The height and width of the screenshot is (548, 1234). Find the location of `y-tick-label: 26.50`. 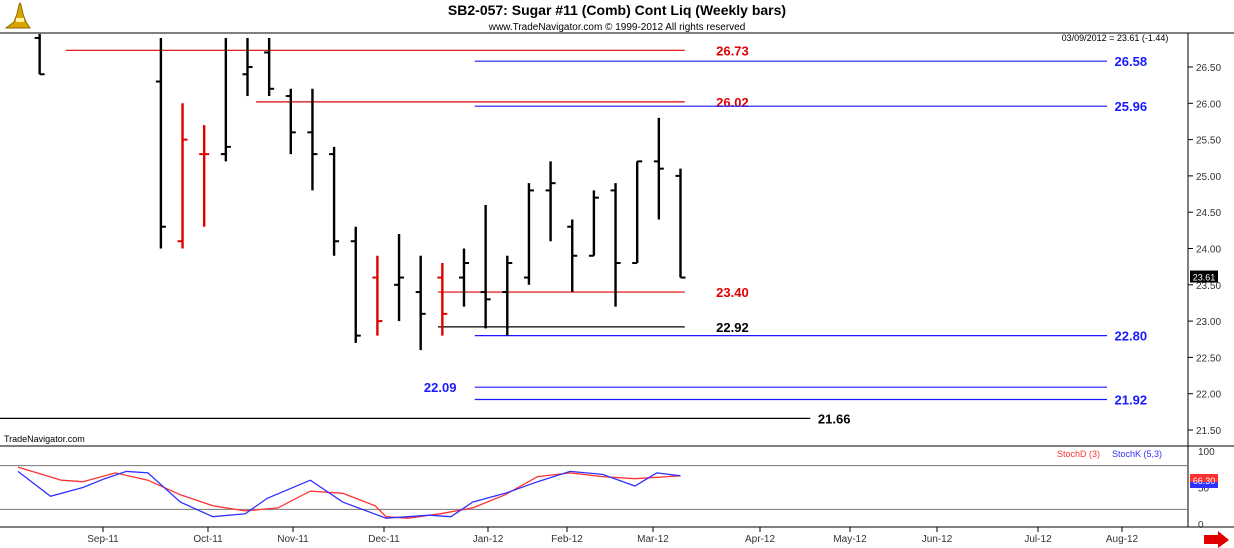

y-tick-label: 26.50 is located at coordinates (1208, 68).